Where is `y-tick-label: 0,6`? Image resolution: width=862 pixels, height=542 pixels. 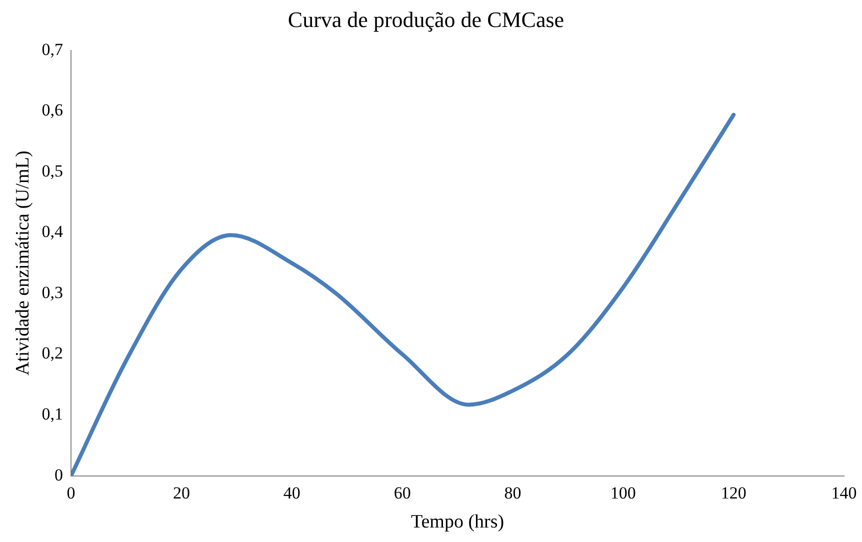 y-tick-label: 0,6 is located at coordinates (53, 110).